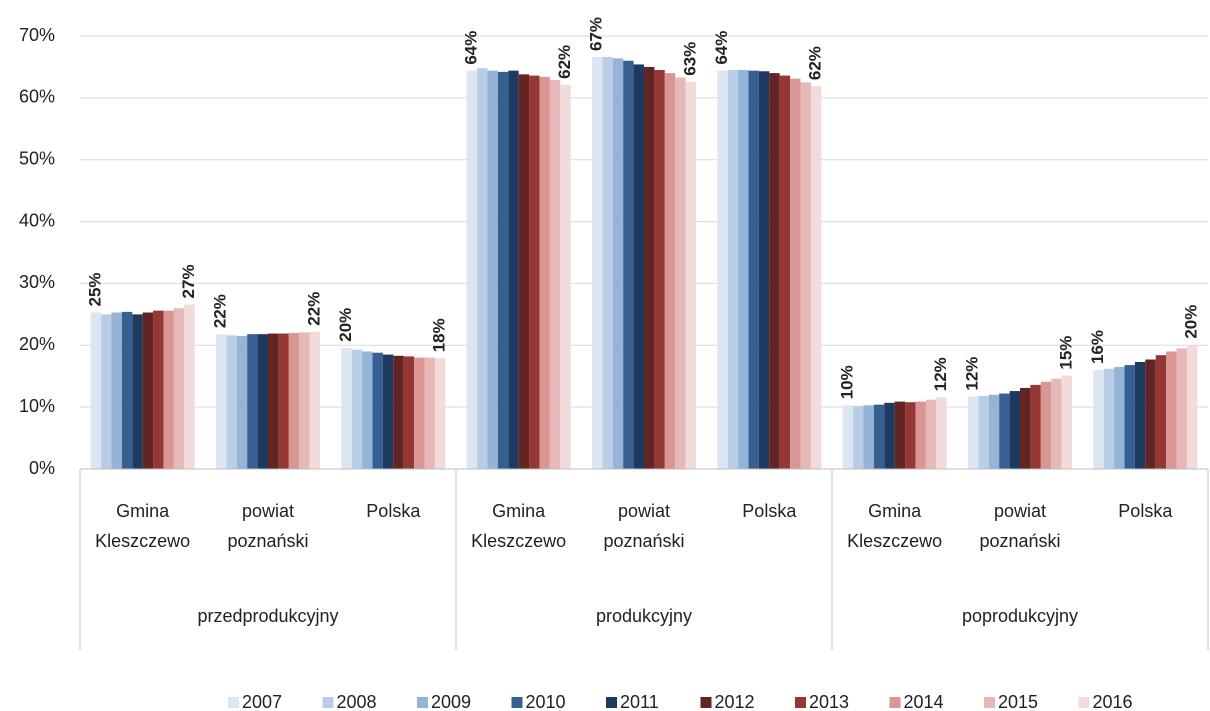 The height and width of the screenshot is (711, 1210). I want to click on y-tick-label: 10%, so click(37, 406).